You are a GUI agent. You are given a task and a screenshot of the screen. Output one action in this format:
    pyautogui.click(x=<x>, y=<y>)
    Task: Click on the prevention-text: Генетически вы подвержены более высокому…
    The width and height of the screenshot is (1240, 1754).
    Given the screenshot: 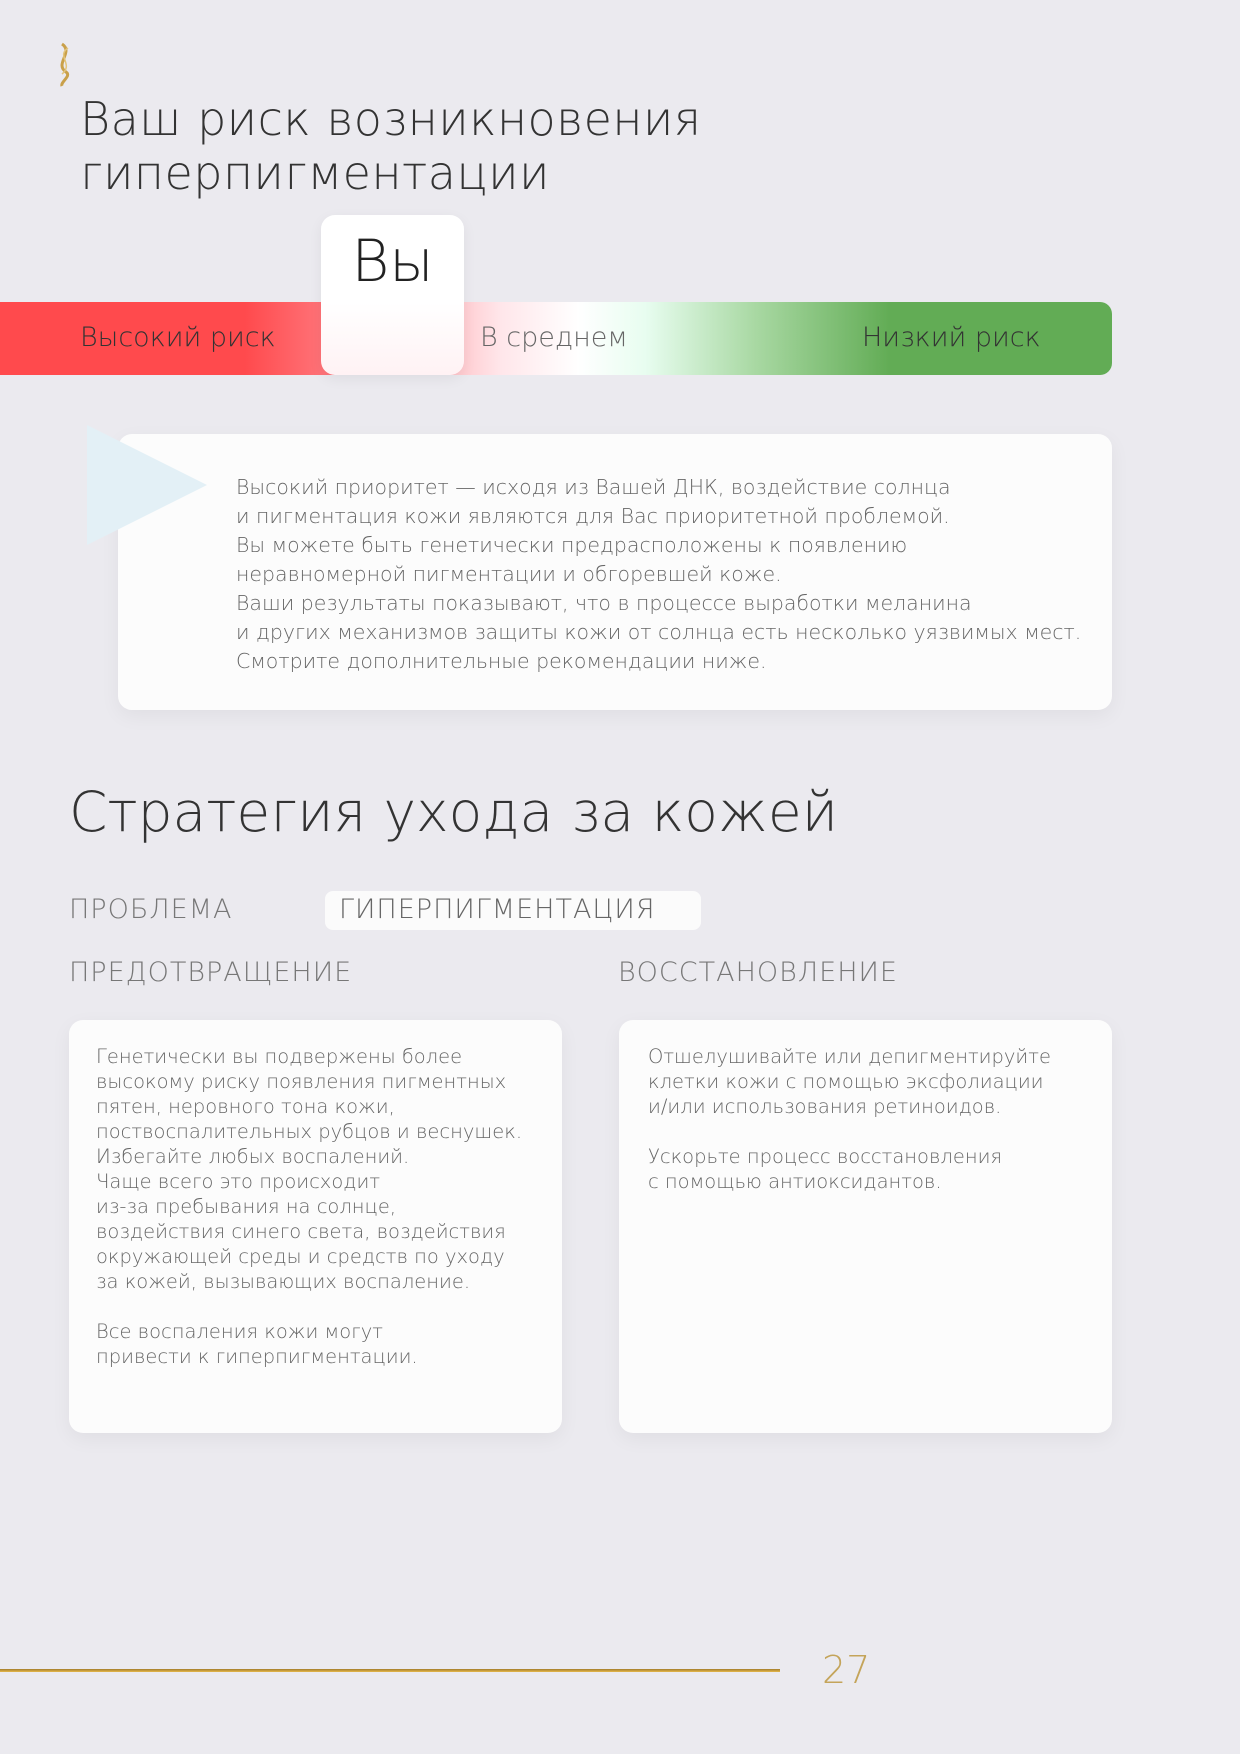 What is the action you would take?
    pyautogui.click(x=309, y=1206)
    